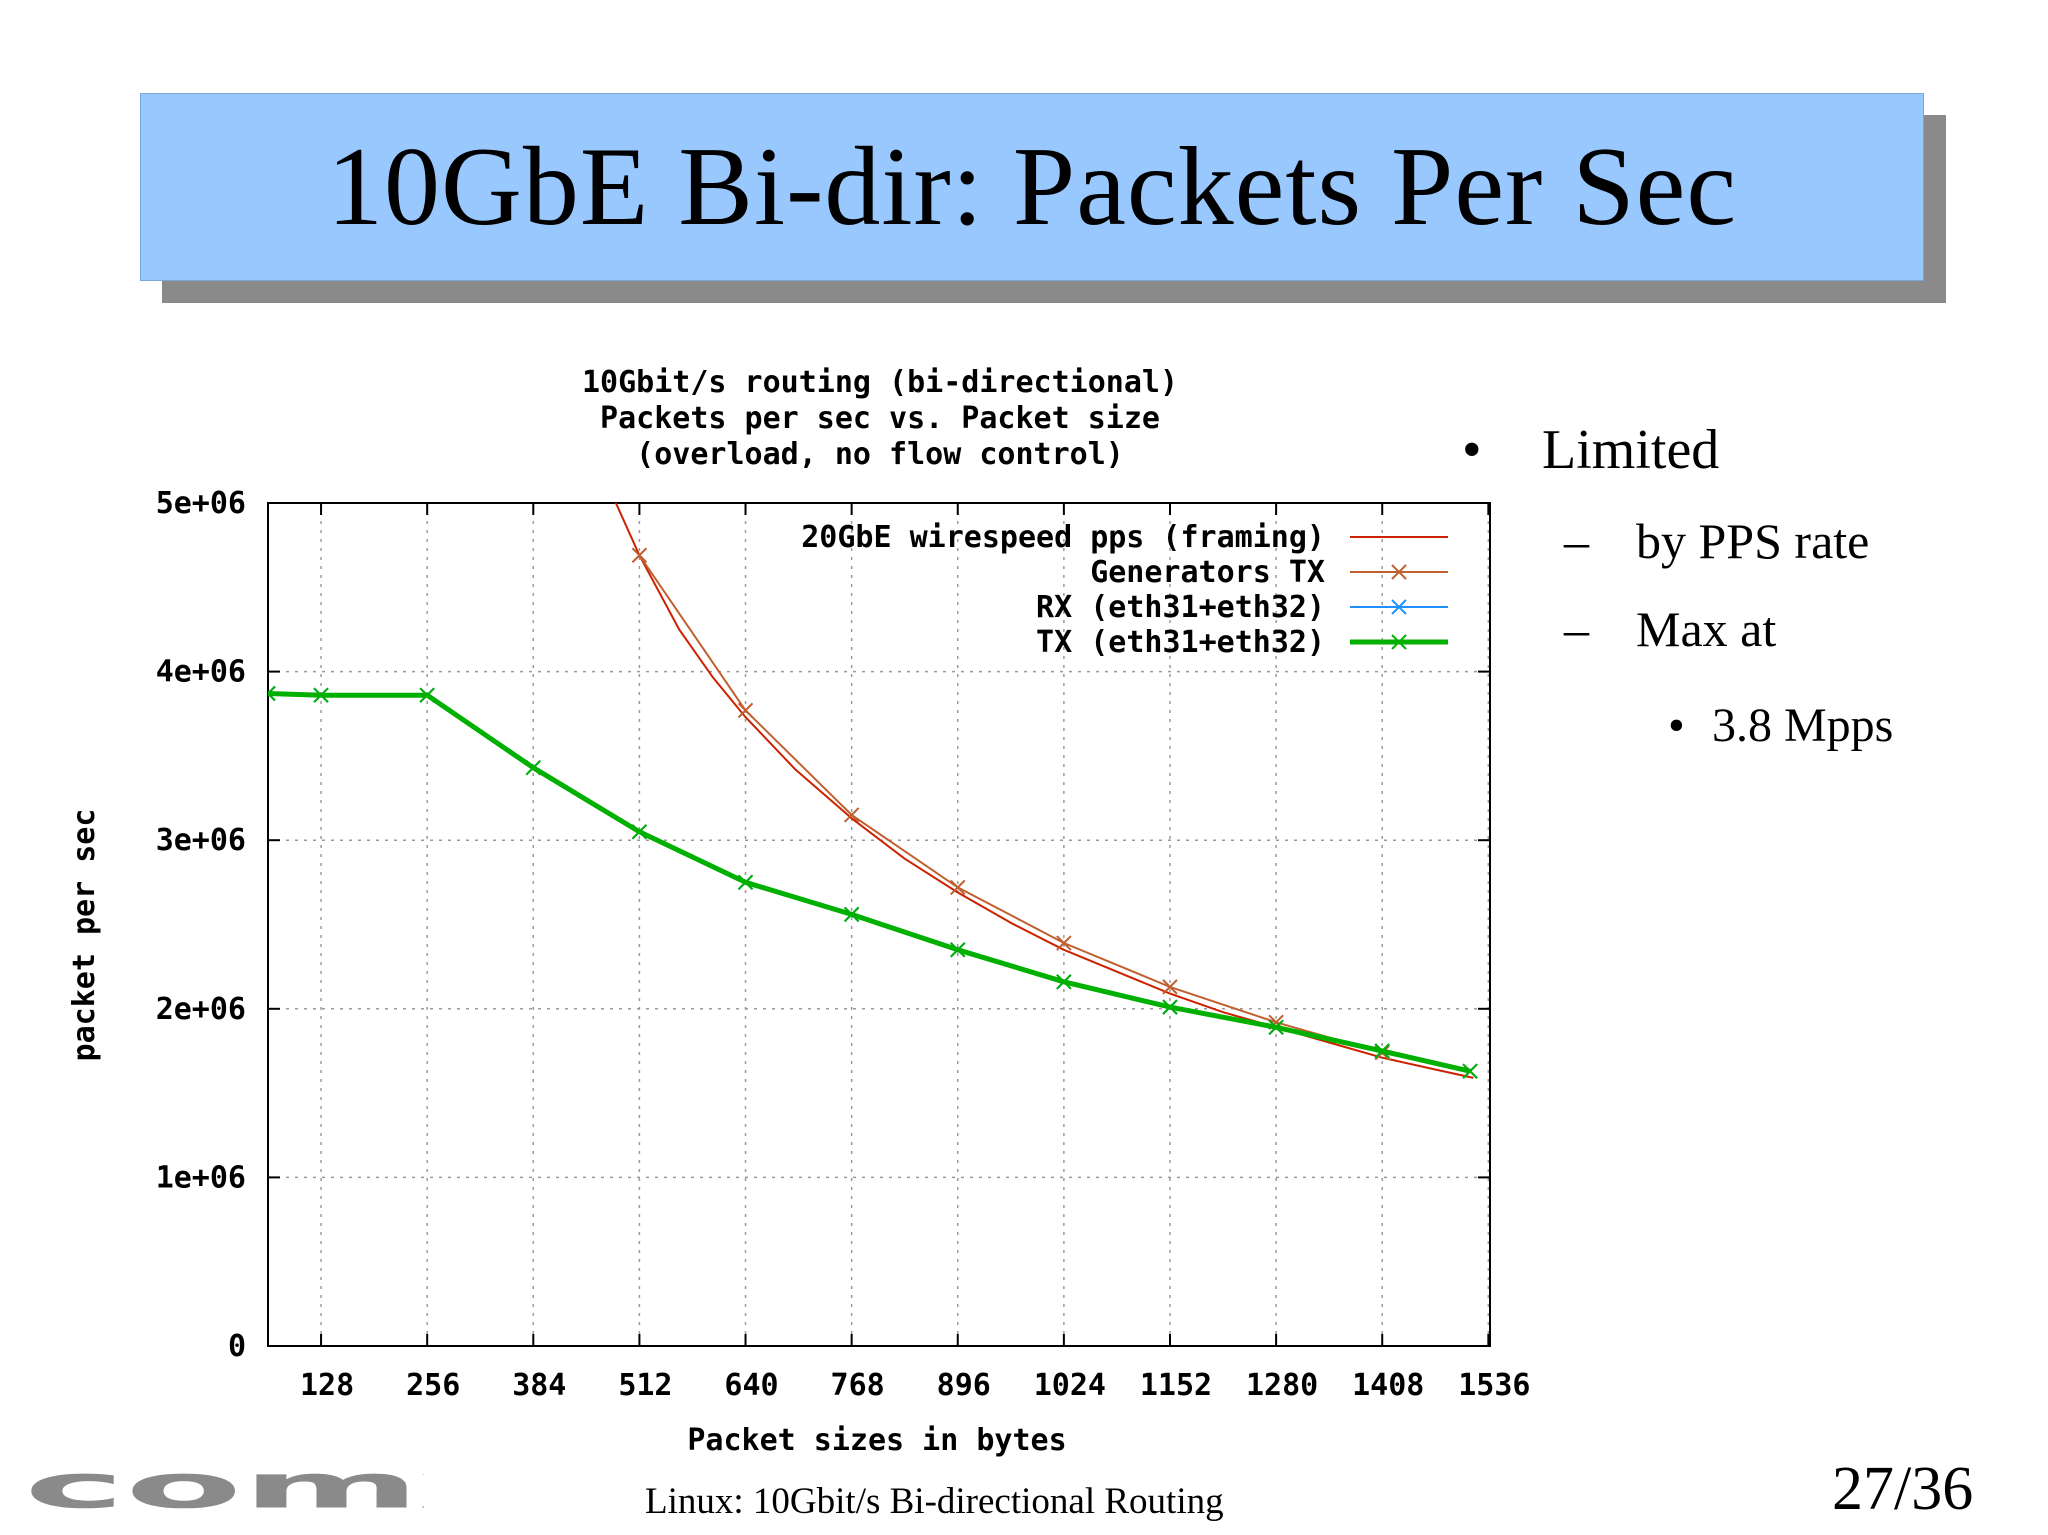  What do you see at coordinates (1631, 450) in the screenshot?
I see `bullet-text: Limited` at bounding box center [1631, 450].